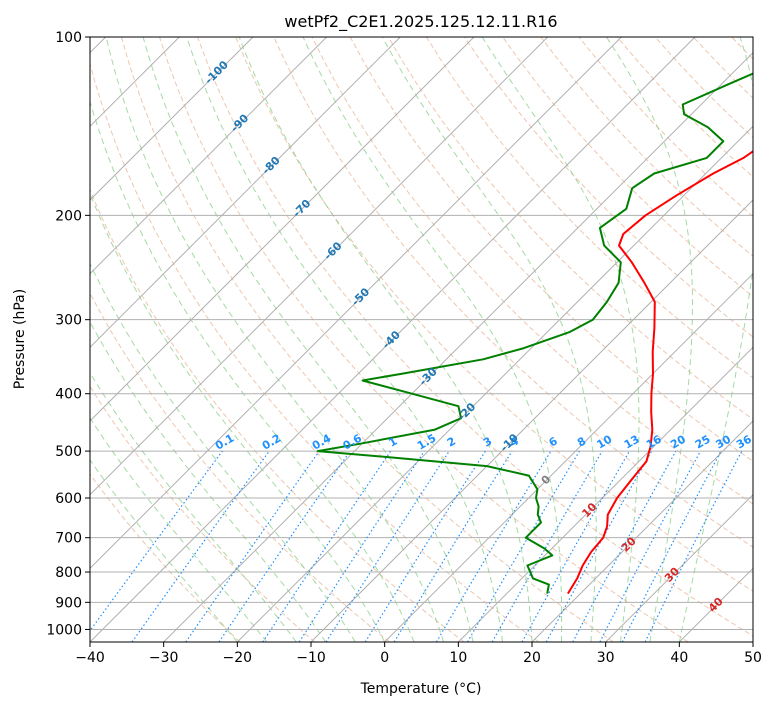  I want to click on x-tick-label: 10, so click(458, 658).